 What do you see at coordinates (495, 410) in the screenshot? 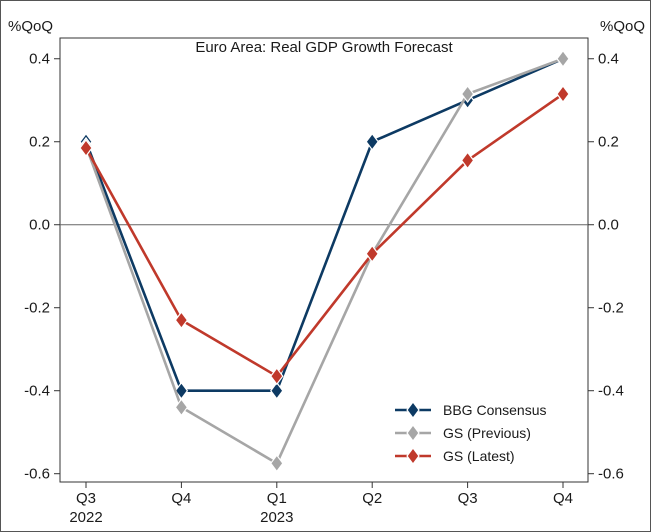
I see `legend-label: BBG Consensus` at bounding box center [495, 410].